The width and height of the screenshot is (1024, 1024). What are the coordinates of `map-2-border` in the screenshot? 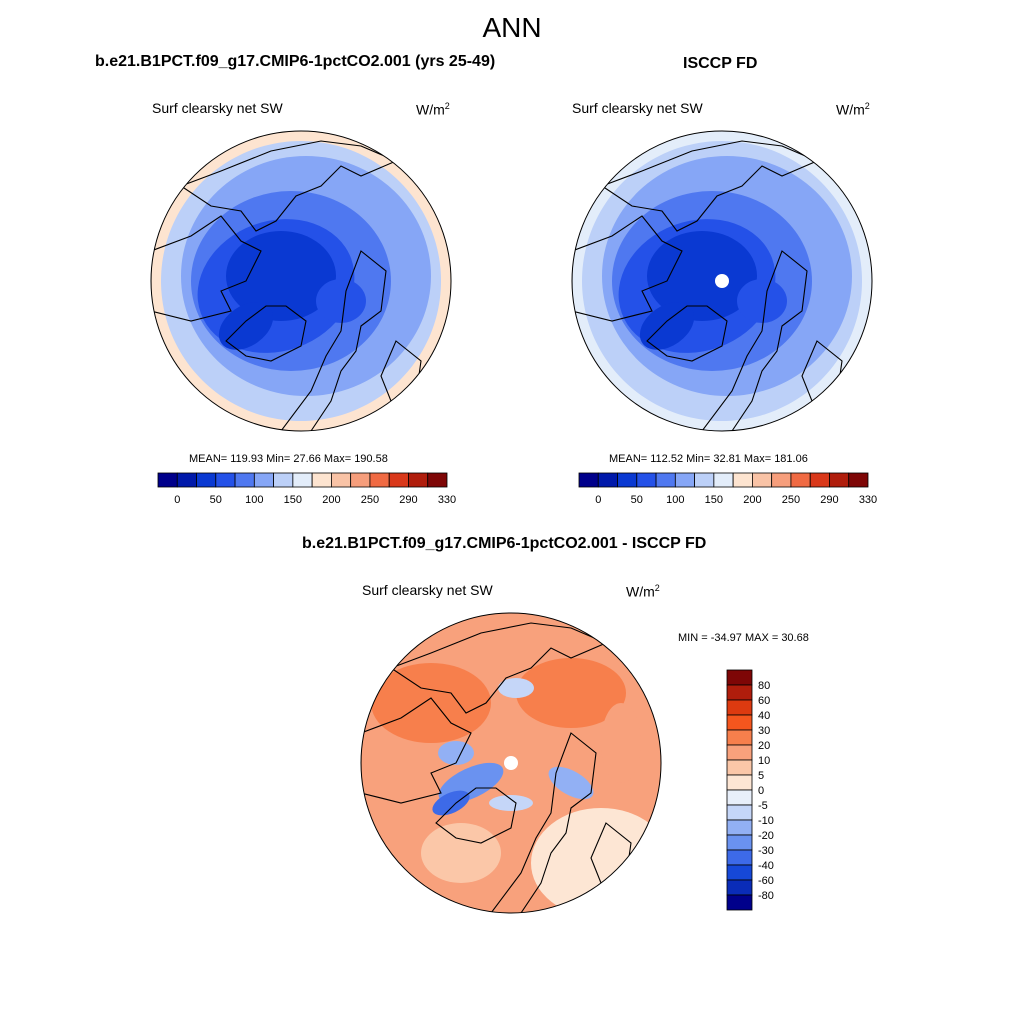 It's located at (722, 281).